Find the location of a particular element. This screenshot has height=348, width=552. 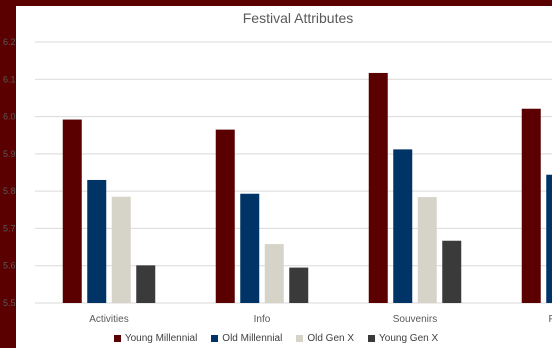

x-tick-label: Souvenirs is located at coordinates (415, 319).